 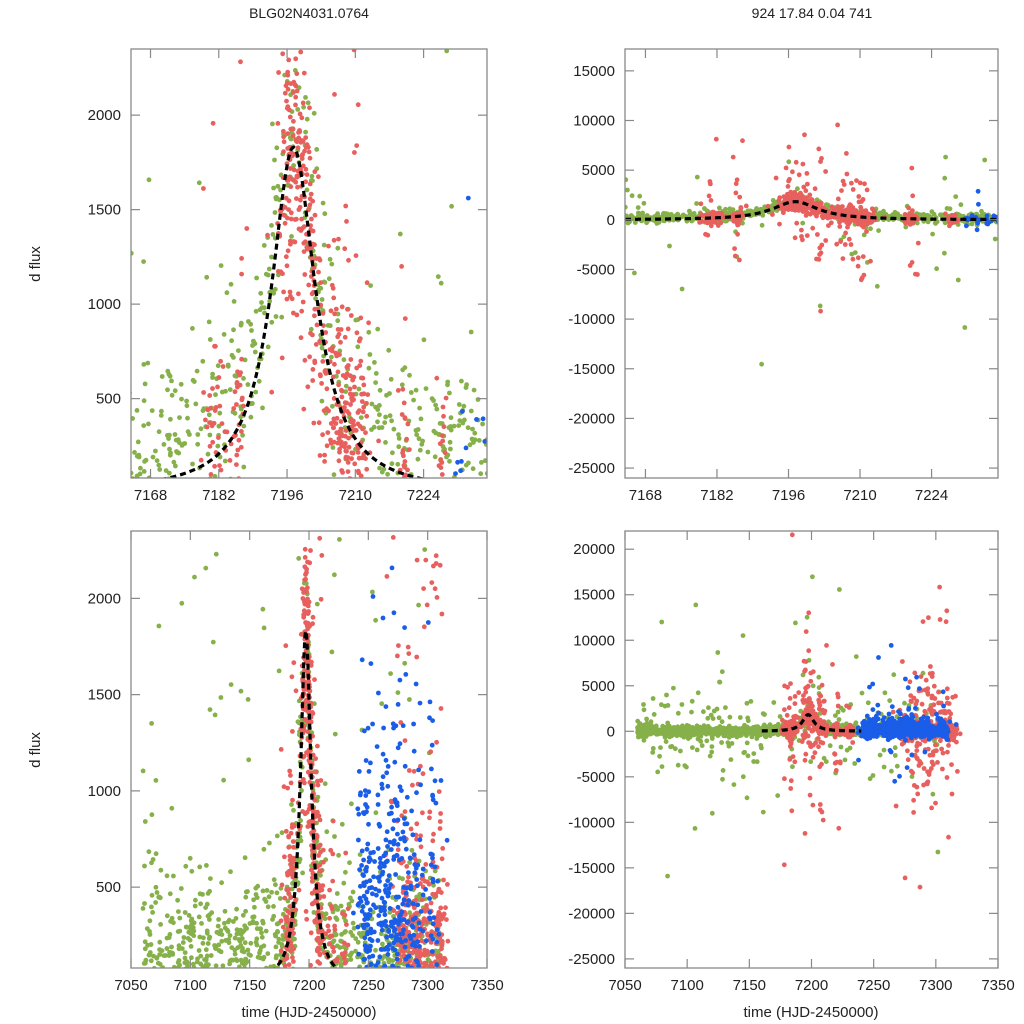 I want to click on x-tick-label: 7050, so click(x=130, y=985).